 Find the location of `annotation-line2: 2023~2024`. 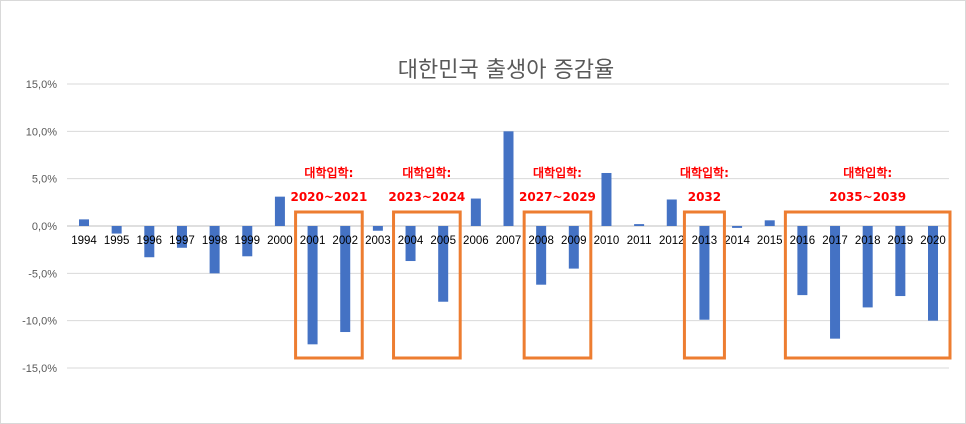

annotation-line2: 2023~2024 is located at coordinates (426, 197).